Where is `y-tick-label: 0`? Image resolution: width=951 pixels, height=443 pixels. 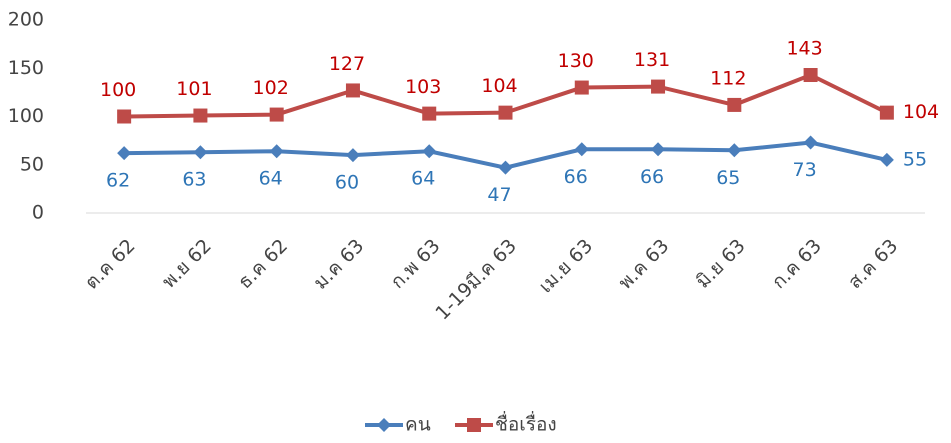 y-tick-label: 0 is located at coordinates (38, 213).